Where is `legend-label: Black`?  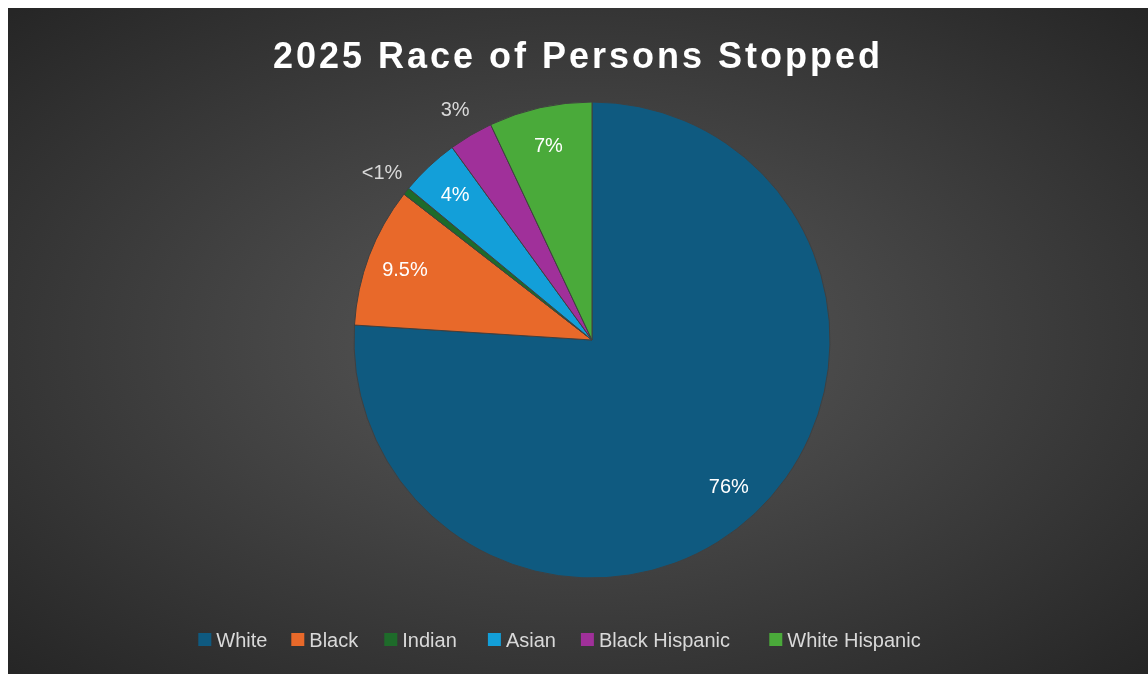 legend-label: Black is located at coordinates (334, 640).